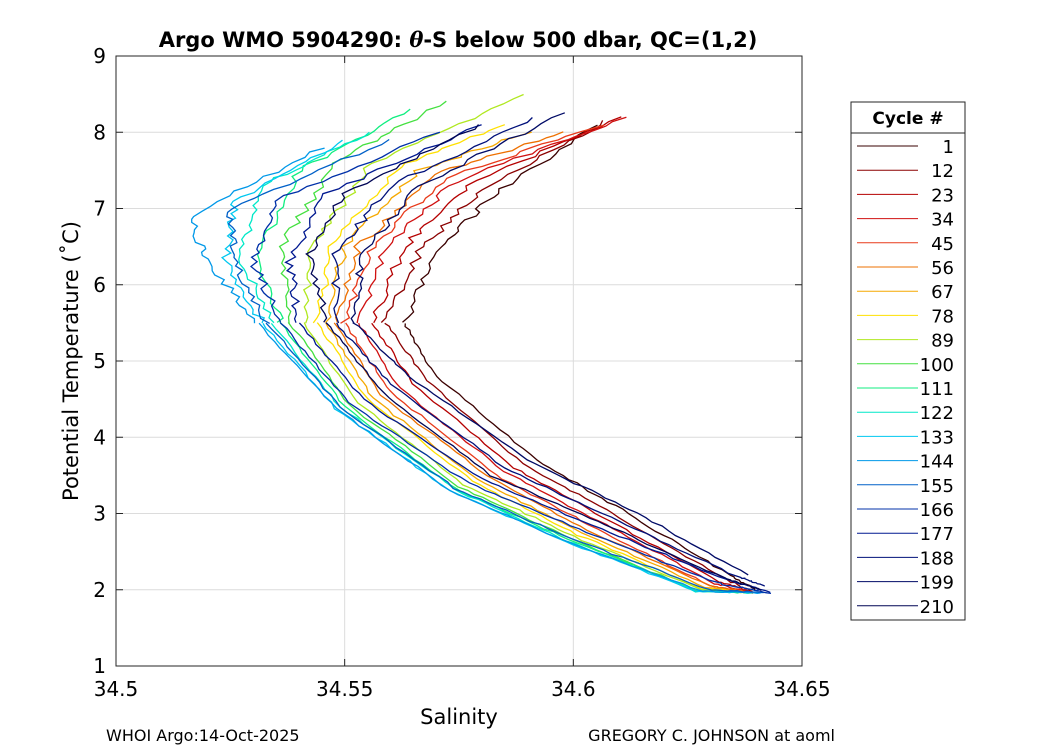  Describe the element at coordinates (344, 689) in the screenshot. I see `x-tick-label: 34.55` at that location.